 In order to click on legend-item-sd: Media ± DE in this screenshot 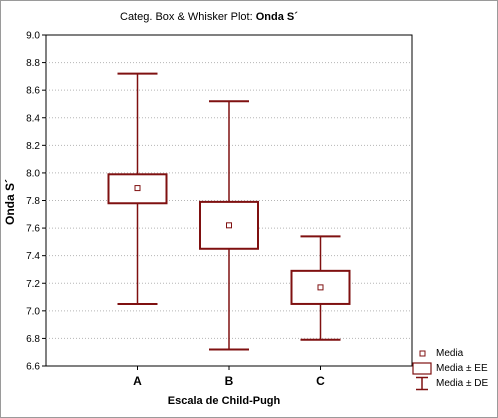, I will do `click(450, 383)`.